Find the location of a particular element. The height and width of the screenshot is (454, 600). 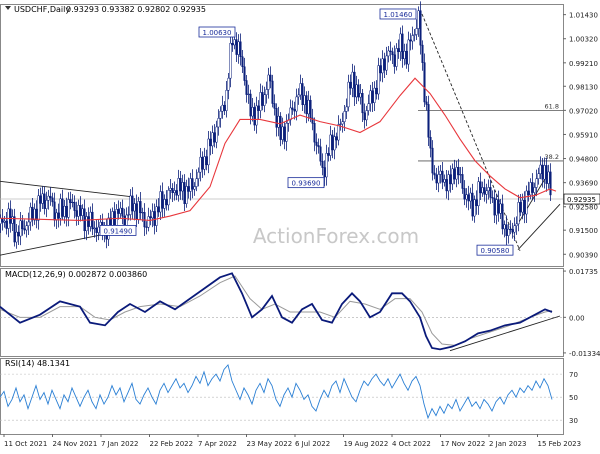

rsi-tick-label: 30 is located at coordinates (573, 421).